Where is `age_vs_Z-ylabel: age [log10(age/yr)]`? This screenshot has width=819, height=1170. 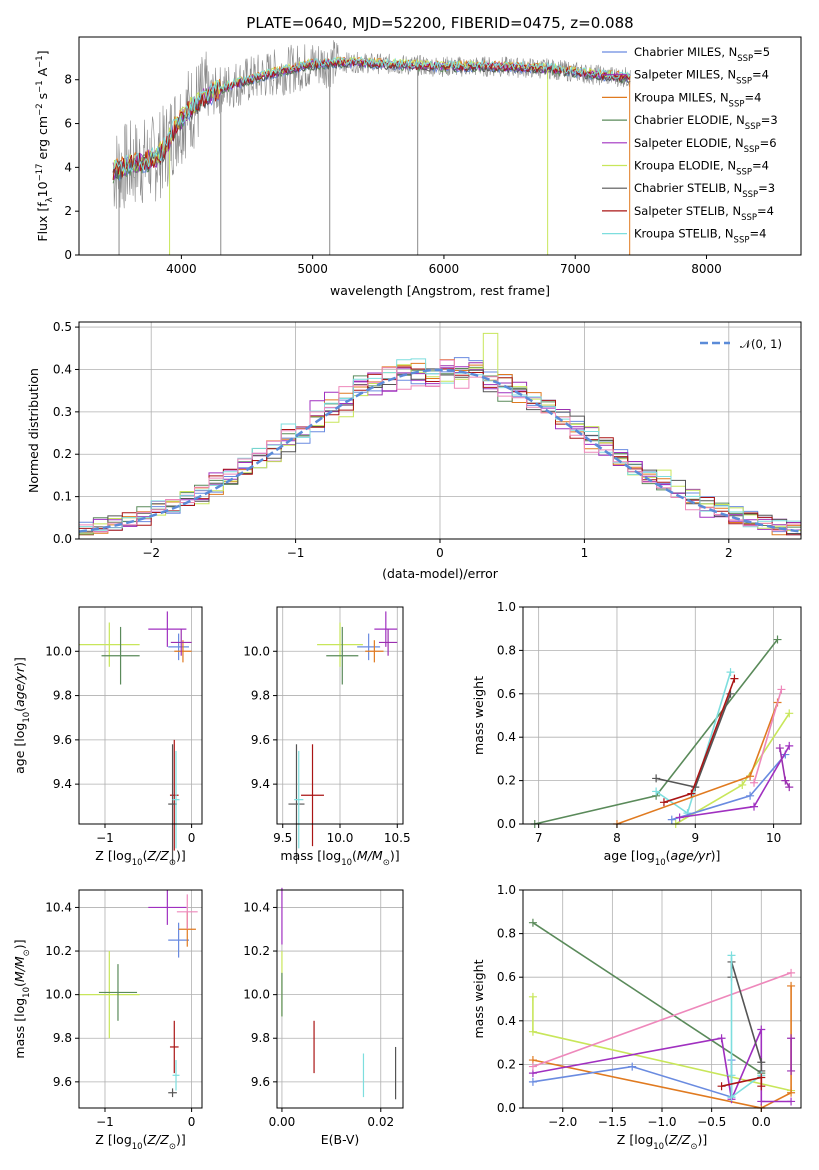 age_vs_Z-ylabel: age [log10(age/yr)] is located at coordinates (22, 715).